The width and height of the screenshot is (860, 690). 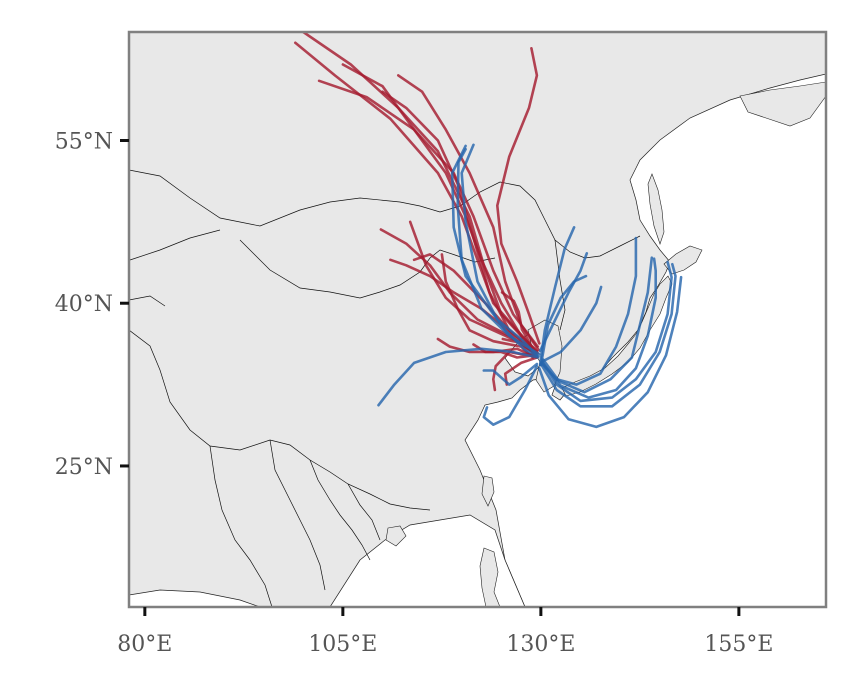 I want to click on hainan-landmass, so click(x=396, y=536).